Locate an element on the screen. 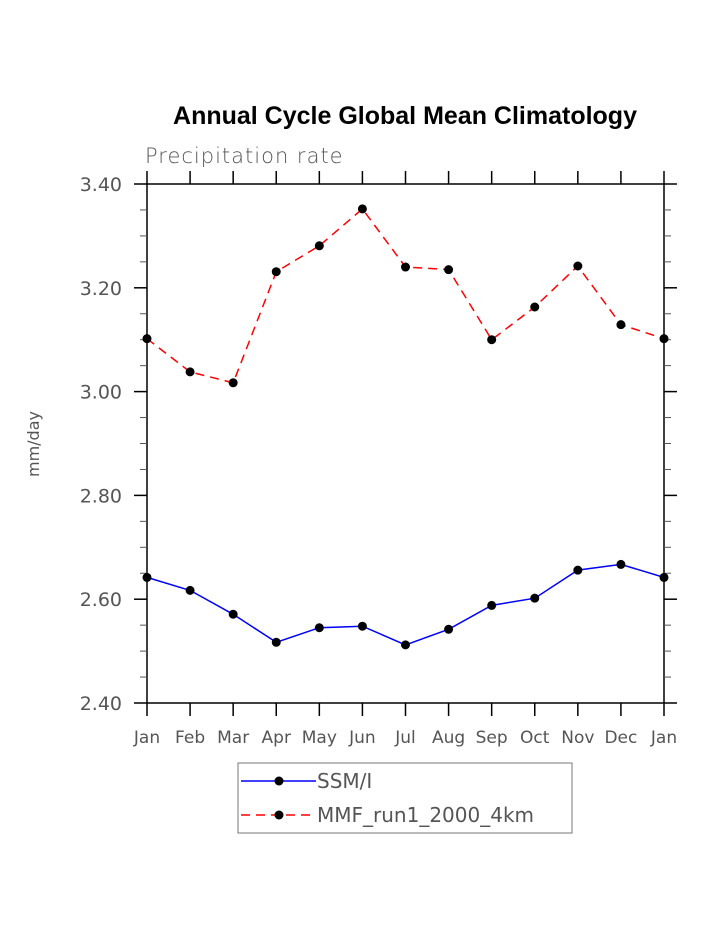 This screenshot has width=723, height=935. legend-marker-mmf is located at coordinates (279, 815).